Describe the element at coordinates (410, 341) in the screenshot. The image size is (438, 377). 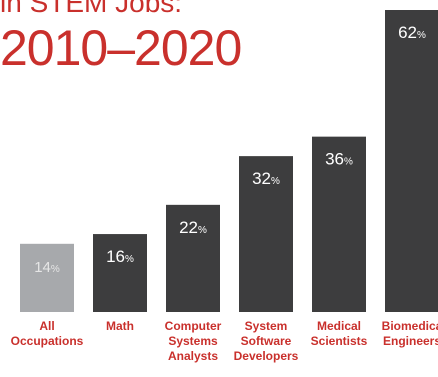
I see `category-label-5-line-1: Engineers` at that location.